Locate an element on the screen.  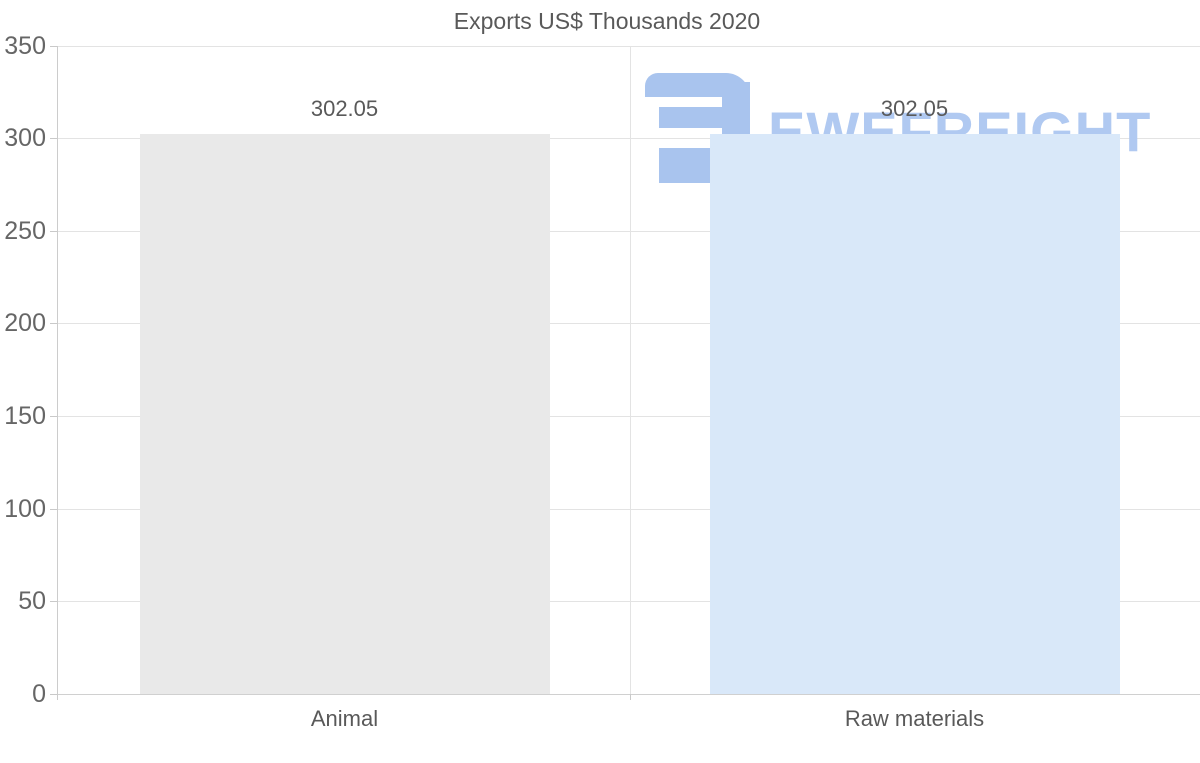
y-tick-label-250: 250 is located at coordinates (25, 230).